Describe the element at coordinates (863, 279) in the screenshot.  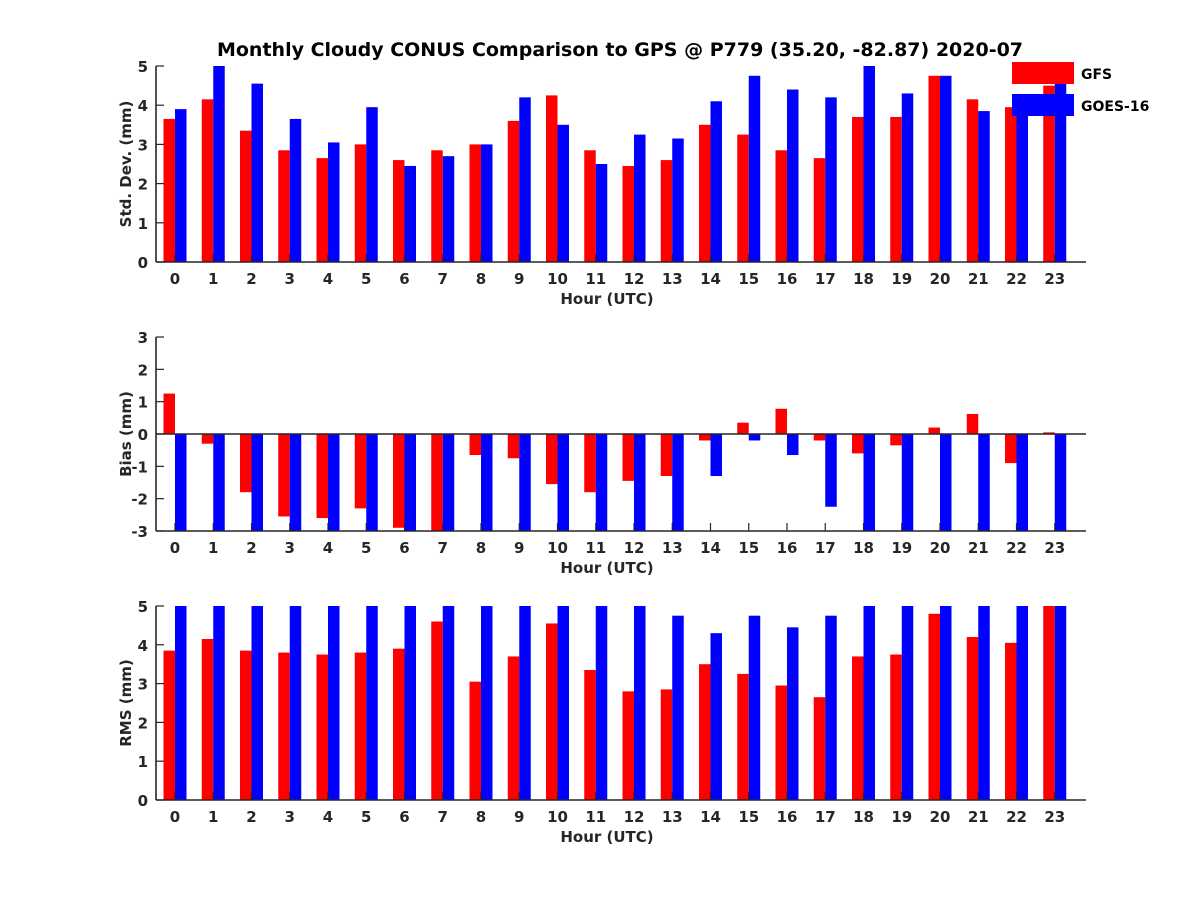
I see `x-tick-label: 18` at that location.